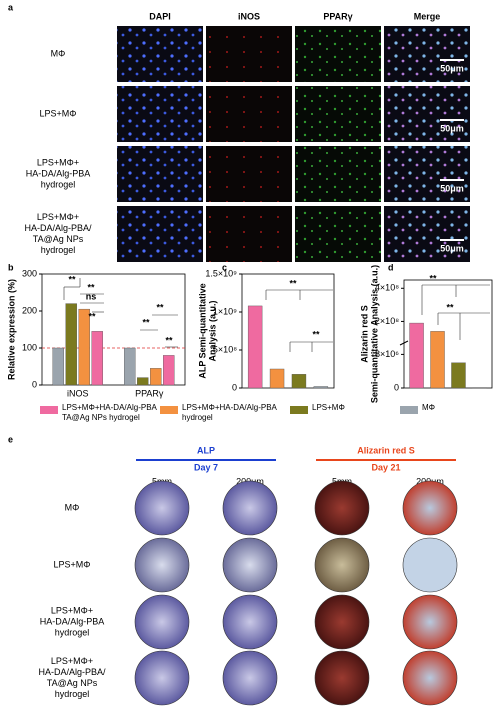  Describe the element at coordinates (387, 321) in the screenshot. I see `y-tick-label: 2×10⁸` at that location.